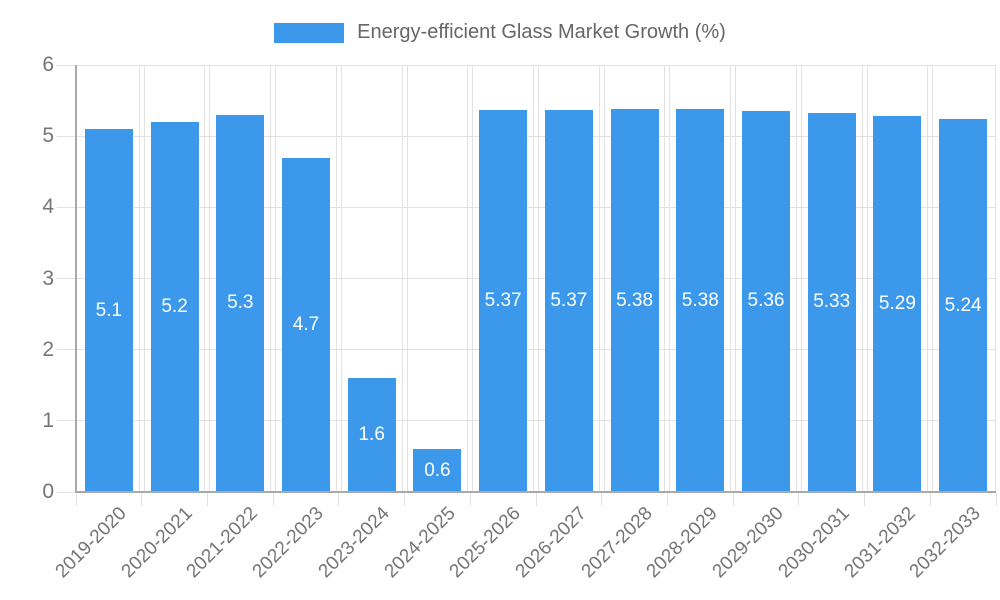 The image size is (1000, 600). I want to click on x-tick-label: 2020-2021, so click(157, 543).